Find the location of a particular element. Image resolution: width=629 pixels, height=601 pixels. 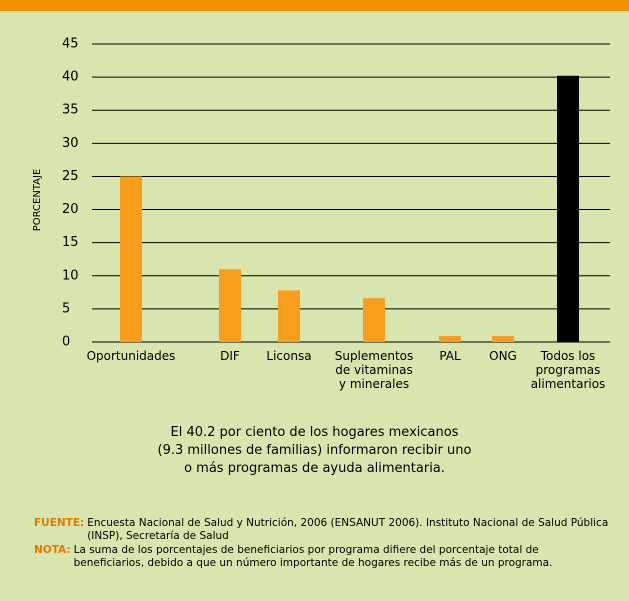

y-tick-label: 20 is located at coordinates (70, 209).